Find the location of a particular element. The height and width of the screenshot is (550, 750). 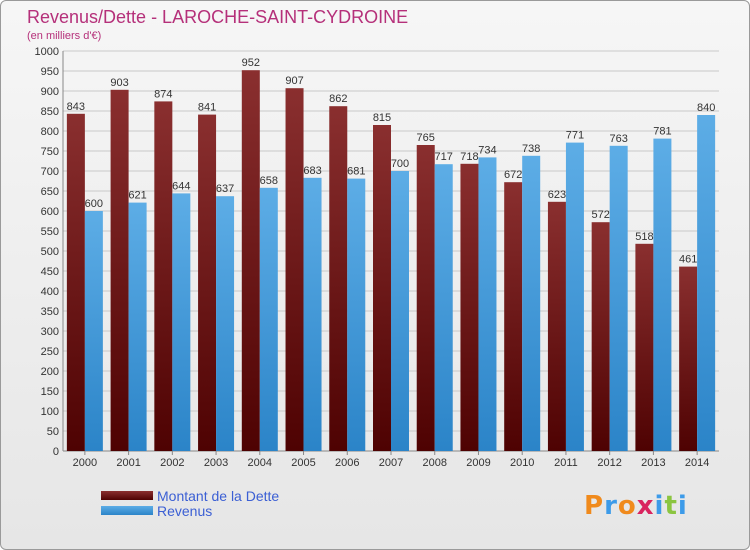

y-tick-label: 900 is located at coordinates (50, 92).